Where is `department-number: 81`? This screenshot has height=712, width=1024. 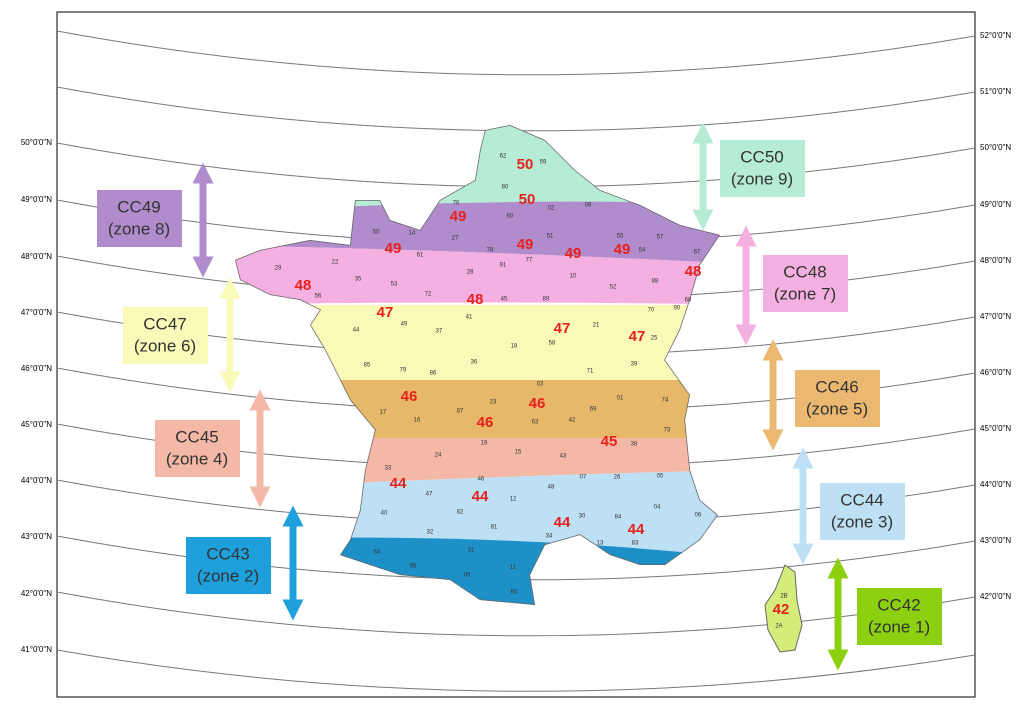 department-number: 81 is located at coordinates (494, 528).